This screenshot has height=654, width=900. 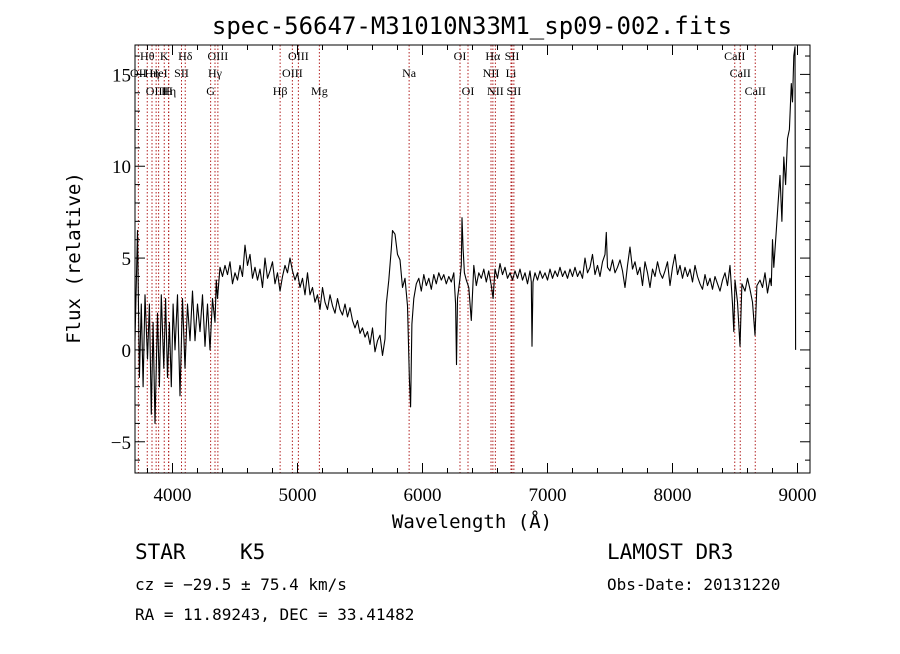 I want to click on x-tick-label: 5000, so click(x=298, y=495).